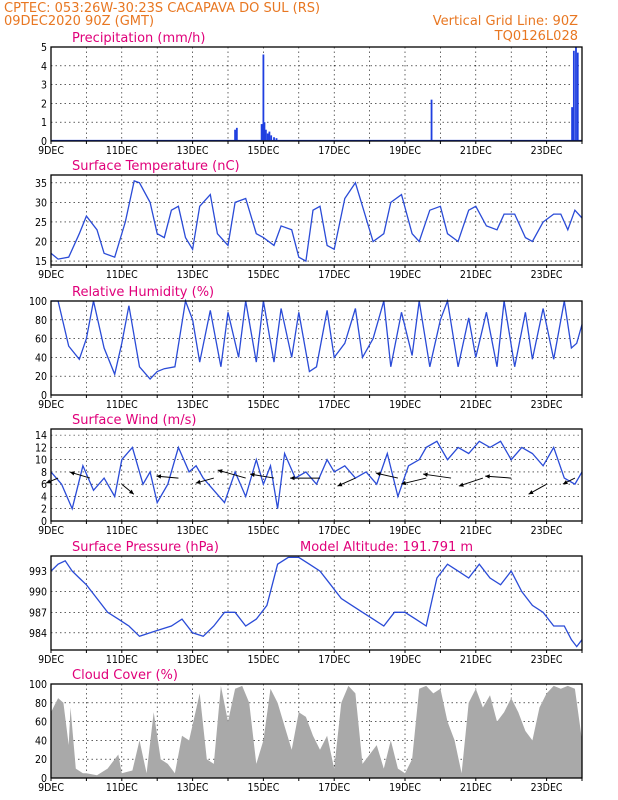  I want to click on temp-ytick-label: 15, so click(41, 262).